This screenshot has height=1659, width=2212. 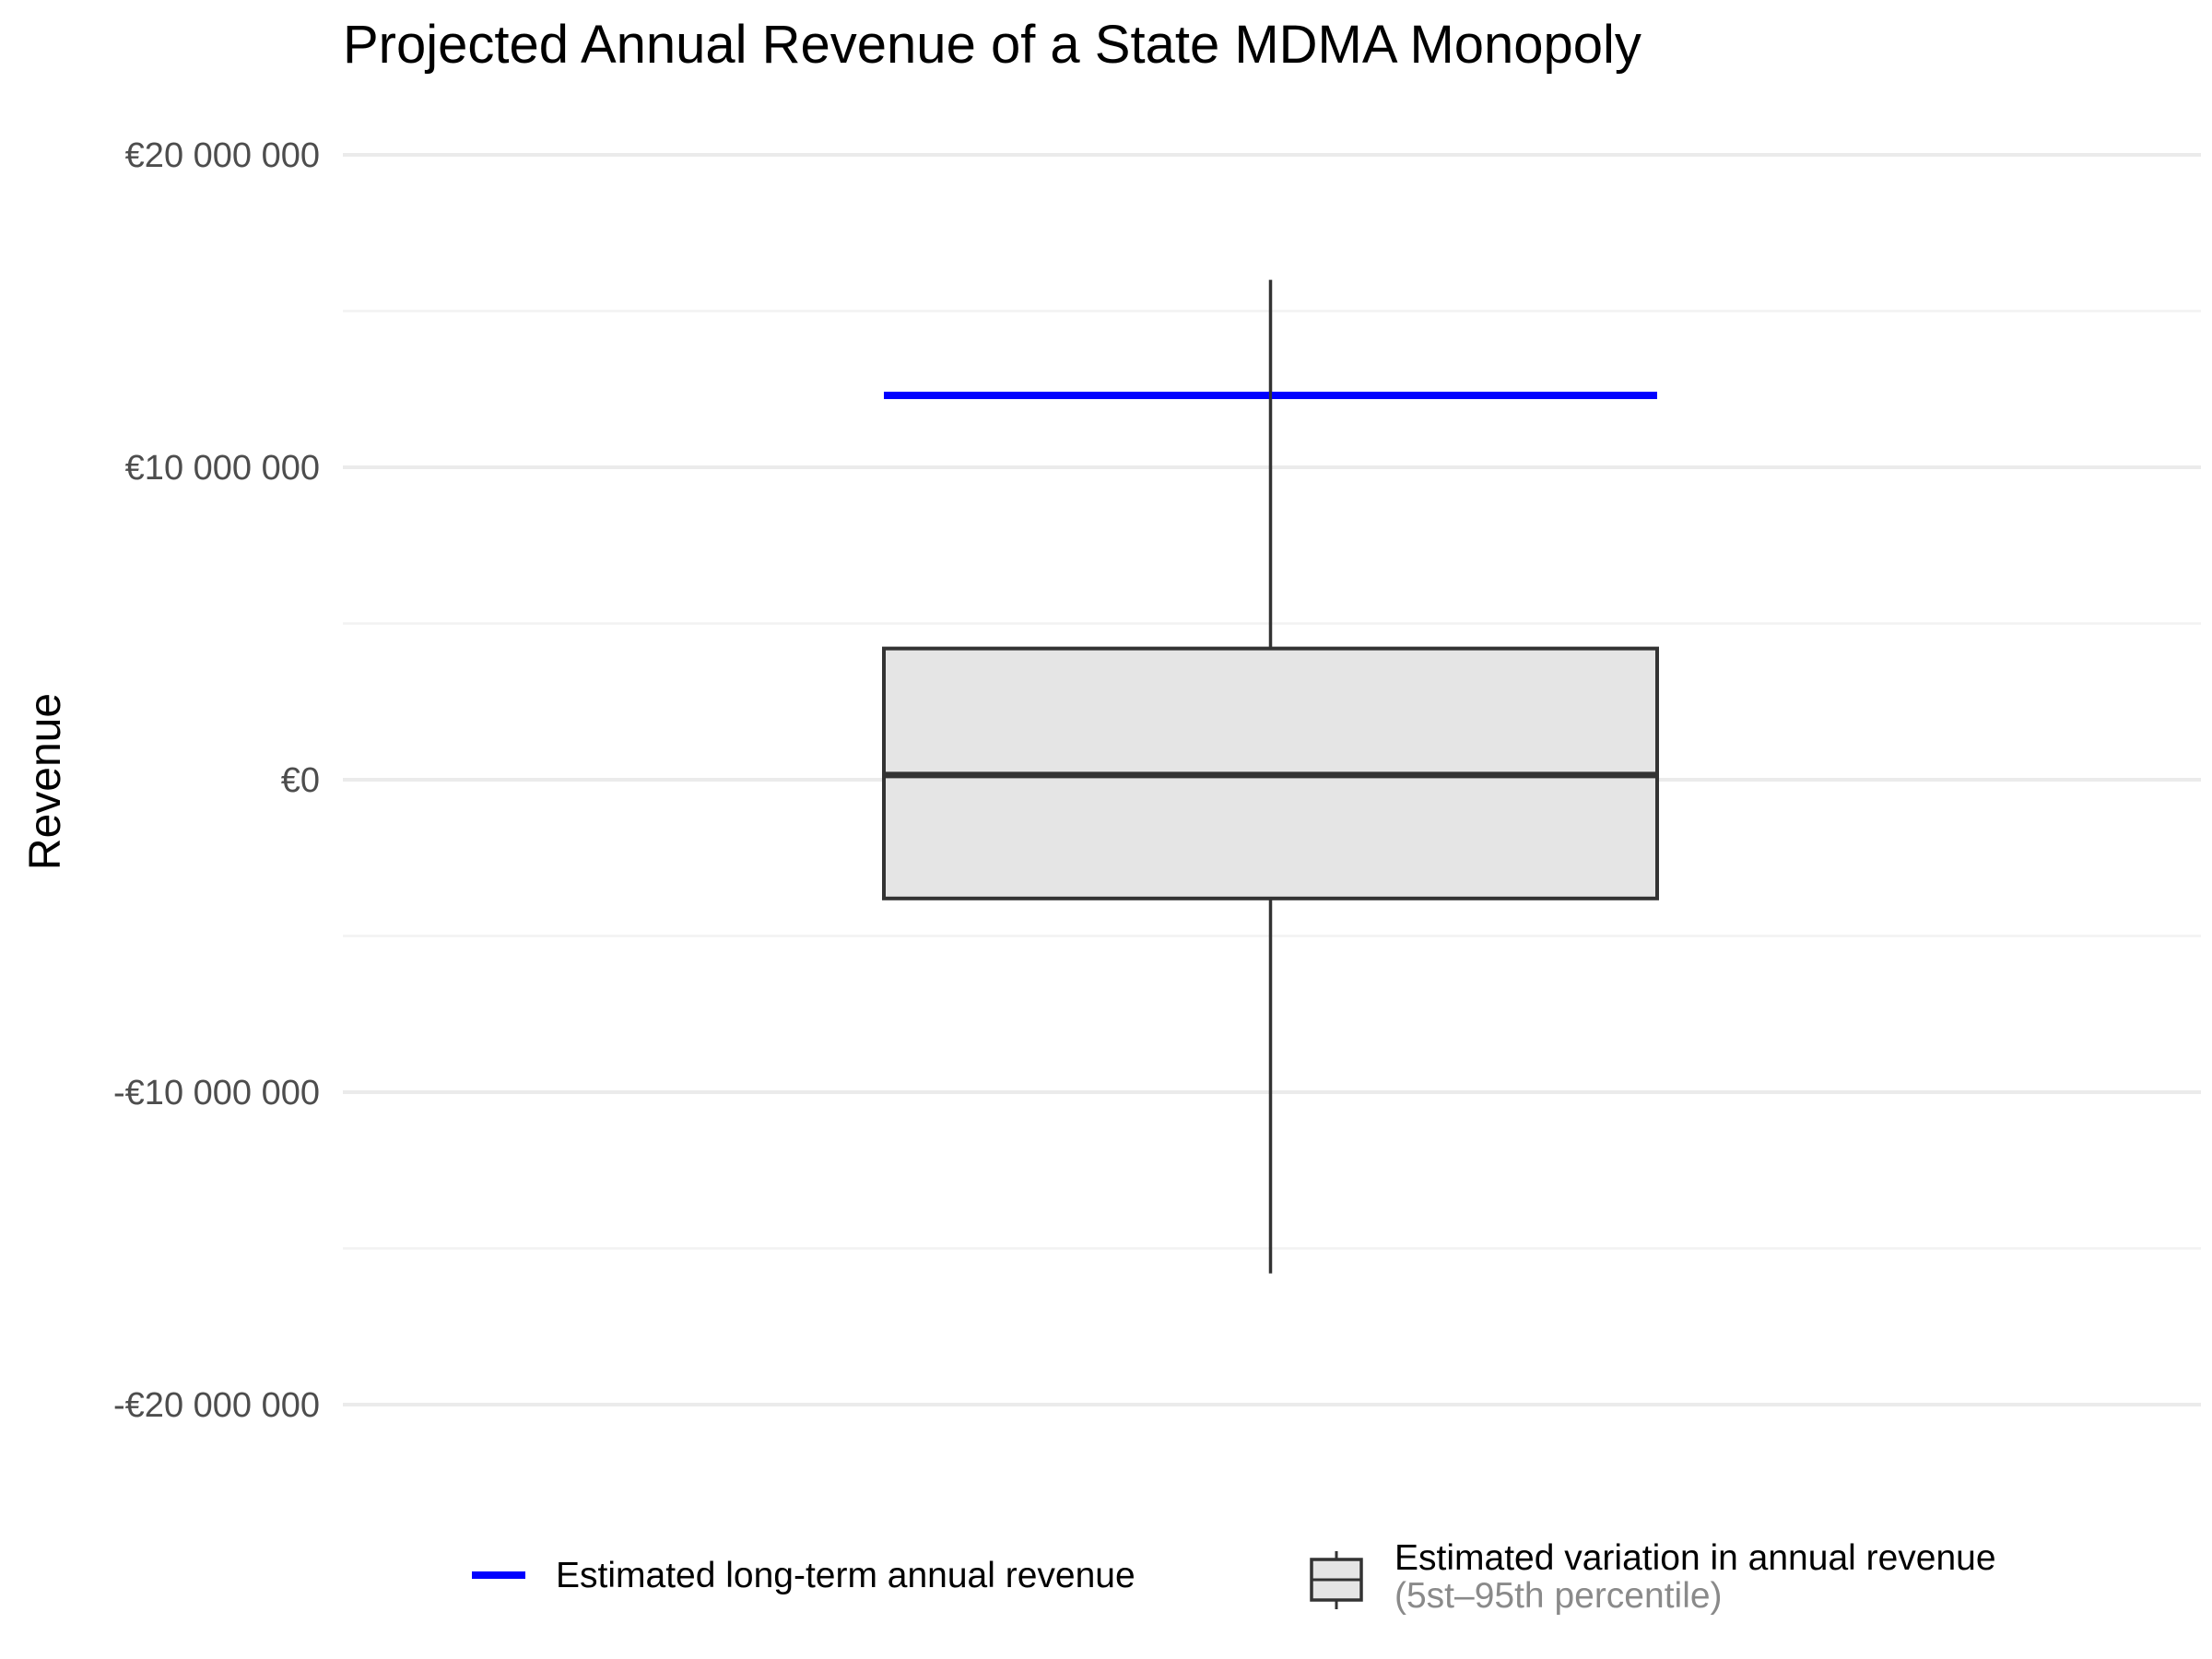 What do you see at coordinates (216, 1093) in the screenshot?
I see `y-tick-label: -€10 000 000` at bounding box center [216, 1093].